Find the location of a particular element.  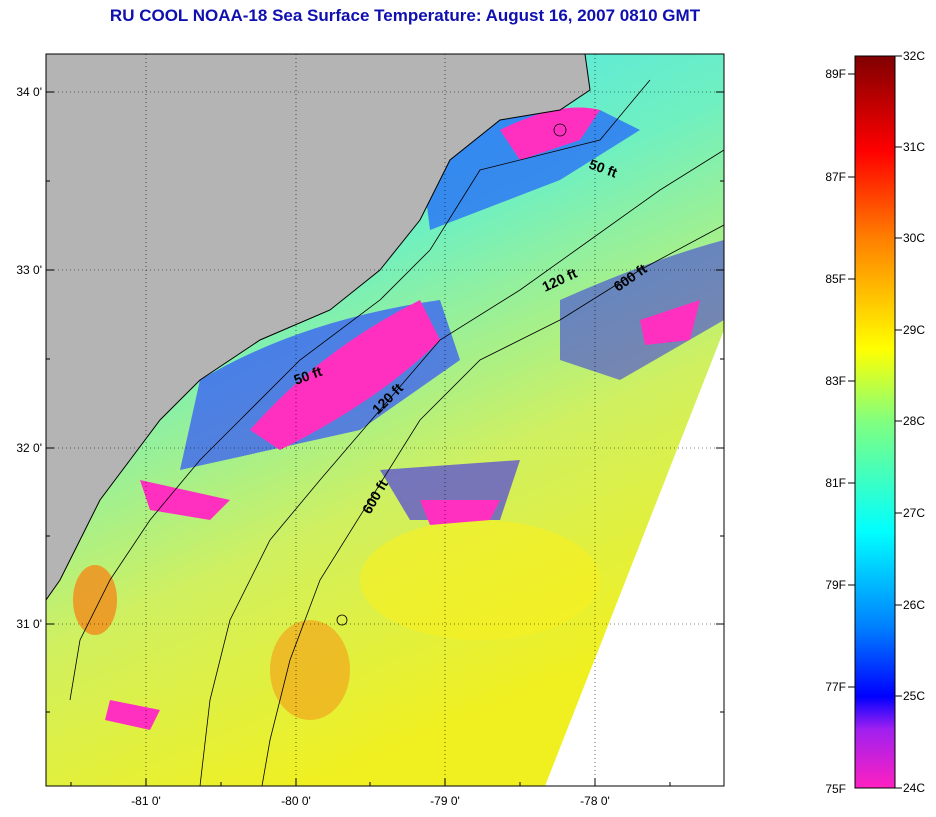

colorbar-f-81: 81F is located at coordinates (835, 483).